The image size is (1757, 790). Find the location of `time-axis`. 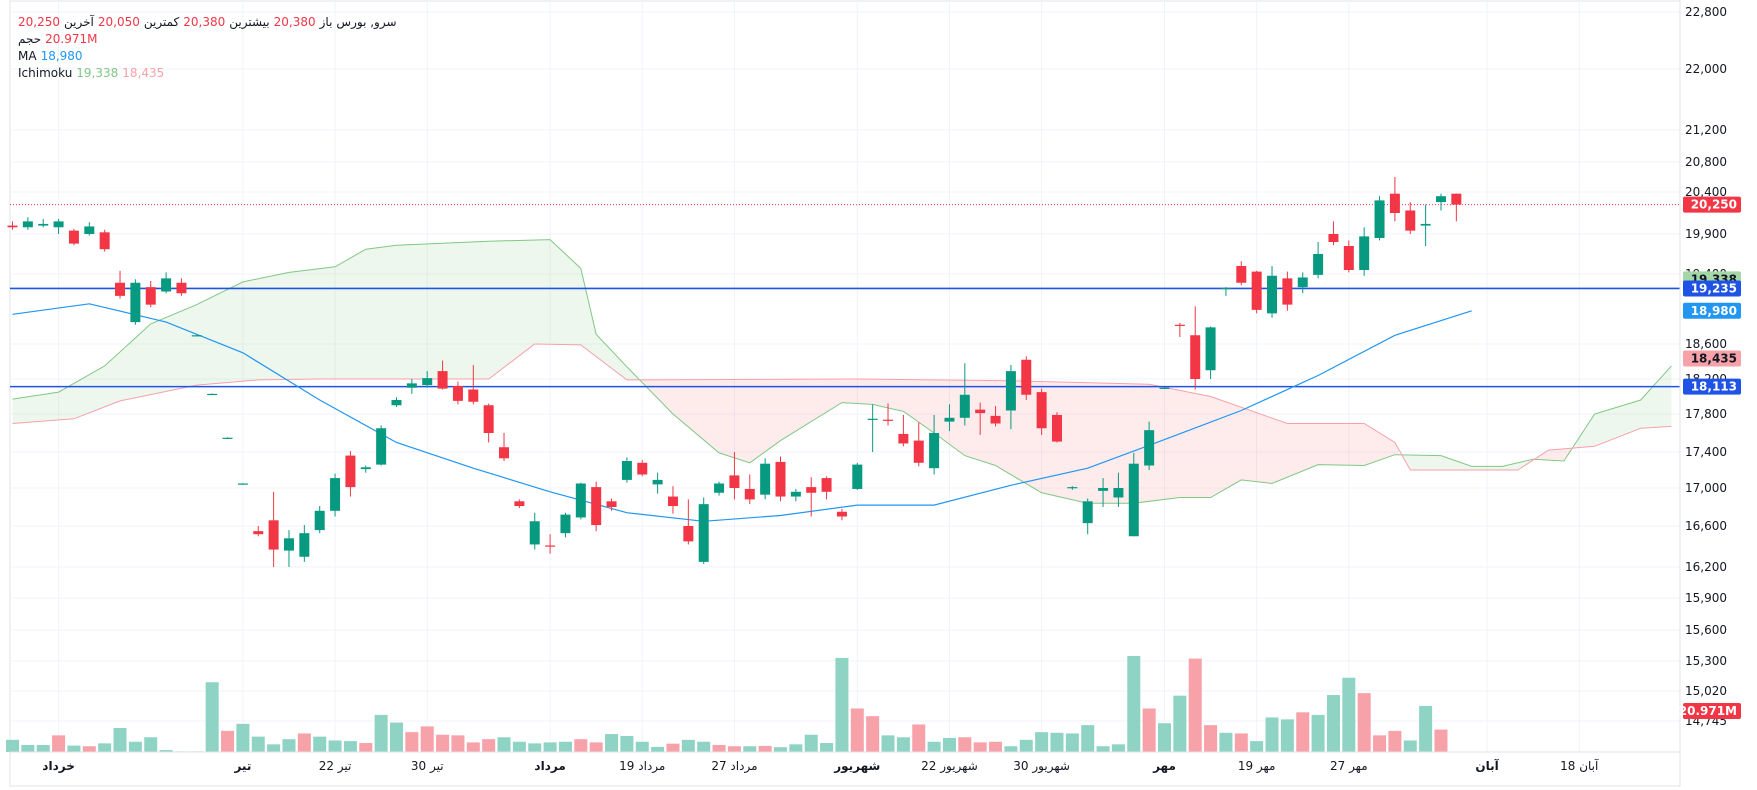

time-axis is located at coordinates (845, 769).